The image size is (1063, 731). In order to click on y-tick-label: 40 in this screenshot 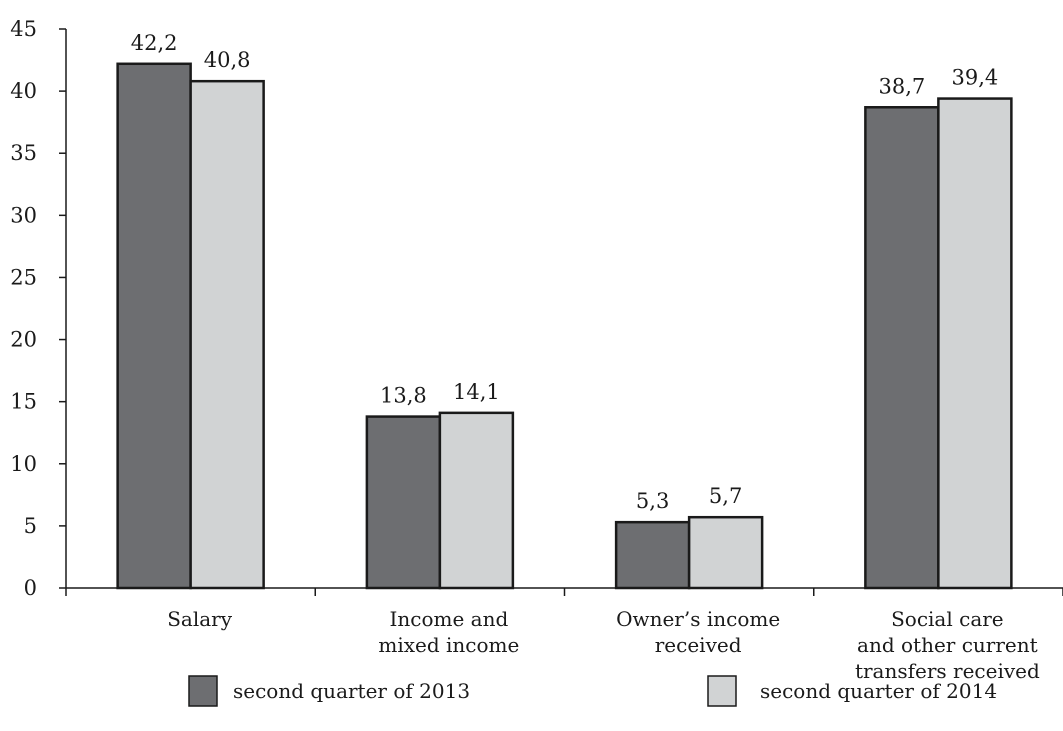, I will do `click(23, 91)`.